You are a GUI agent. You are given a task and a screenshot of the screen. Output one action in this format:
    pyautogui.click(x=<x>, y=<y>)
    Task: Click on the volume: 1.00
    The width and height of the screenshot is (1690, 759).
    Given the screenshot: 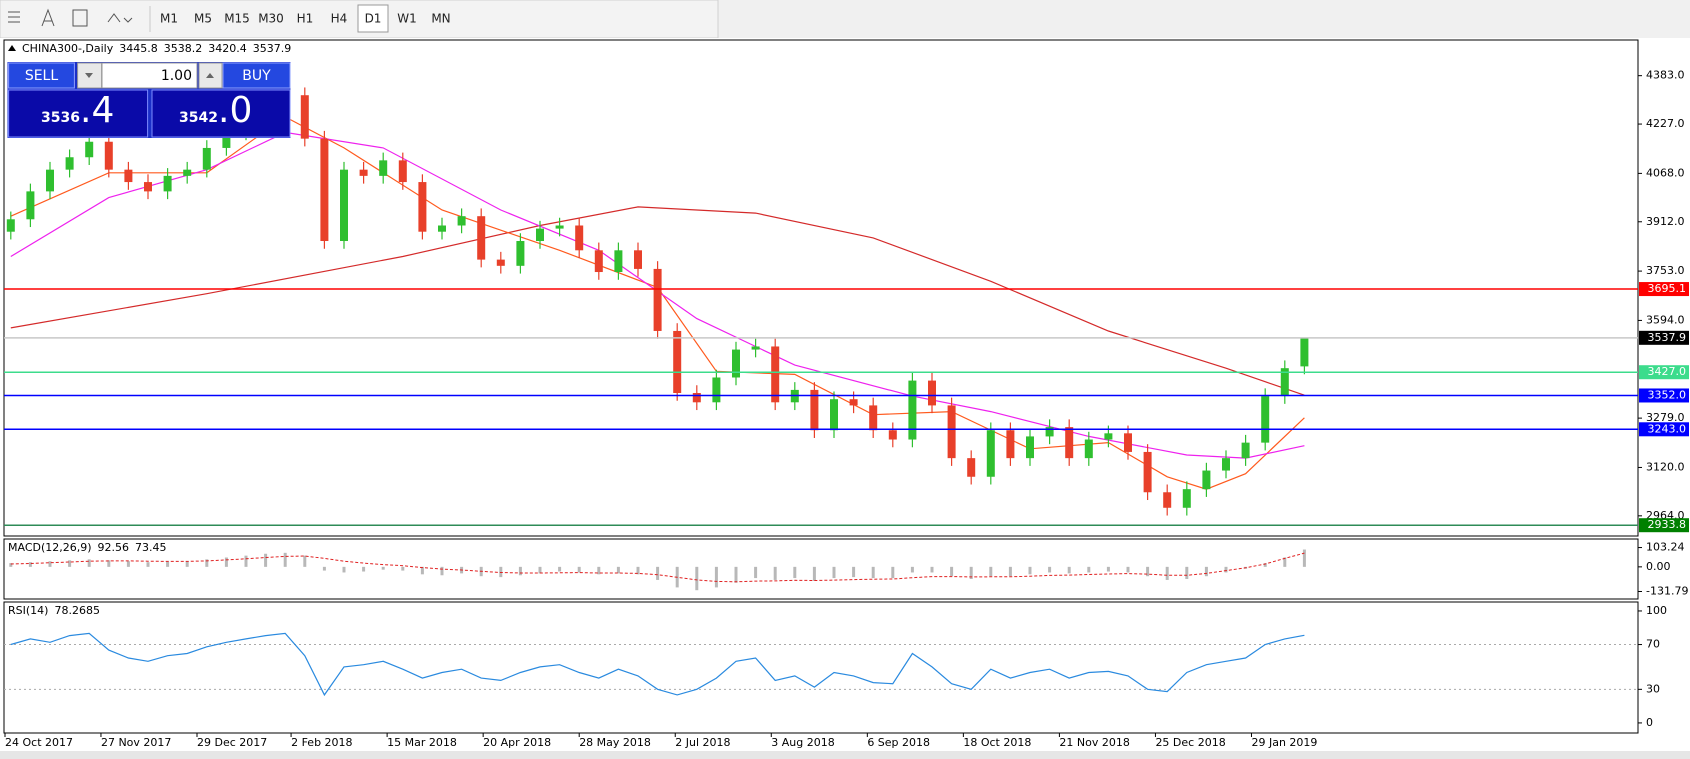 What is the action you would take?
    pyautogui.click(x=176, y=76)
    